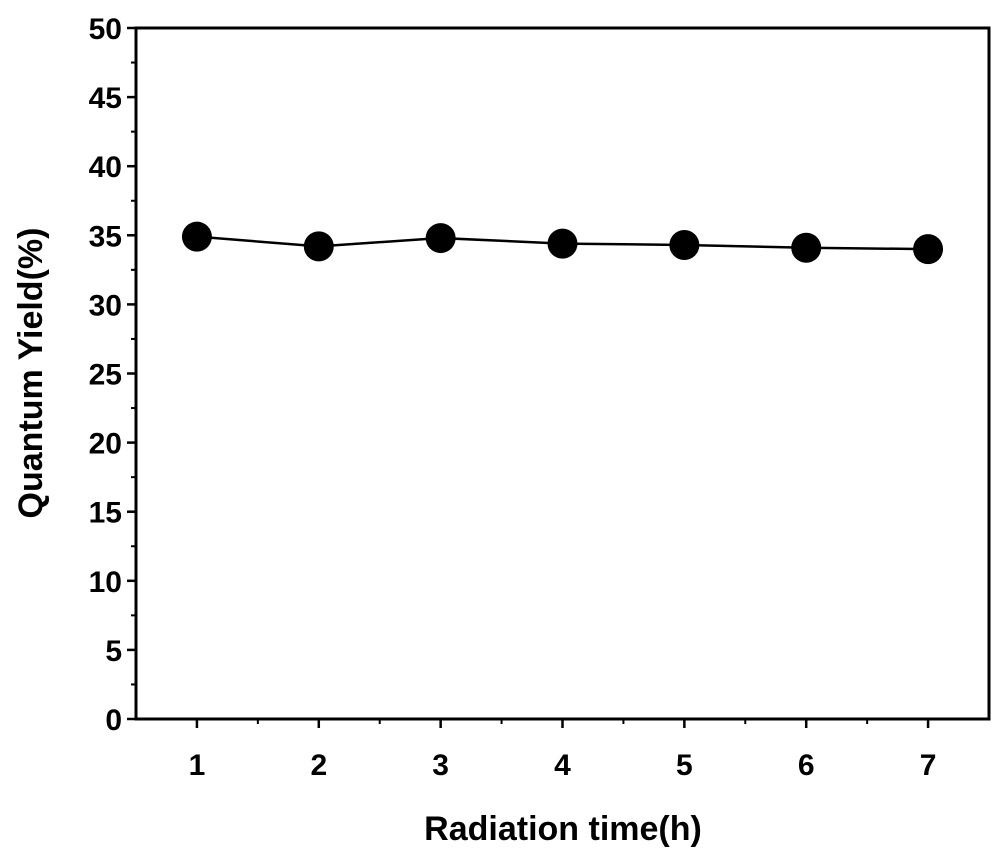  I want to click on x-tick-label: 5, so click(684, 765).